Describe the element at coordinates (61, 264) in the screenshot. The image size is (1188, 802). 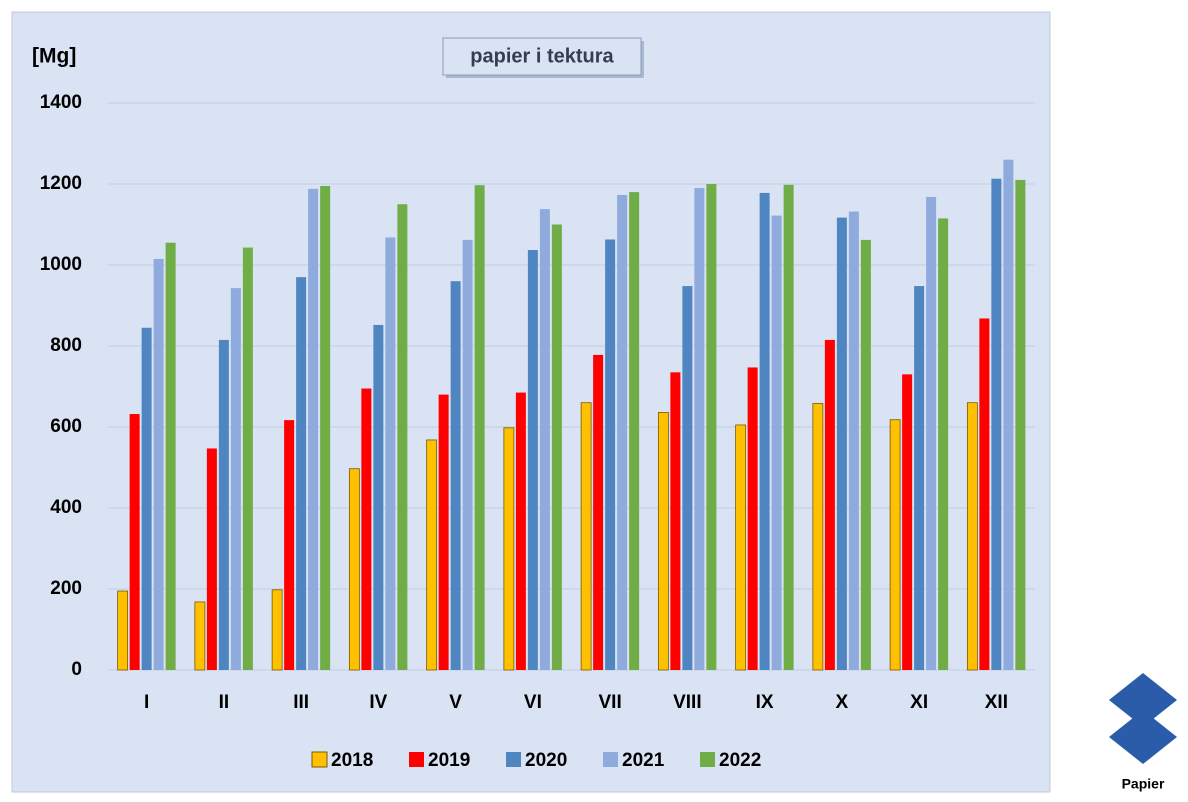
I see `y-tick-label: 1000` at that location.